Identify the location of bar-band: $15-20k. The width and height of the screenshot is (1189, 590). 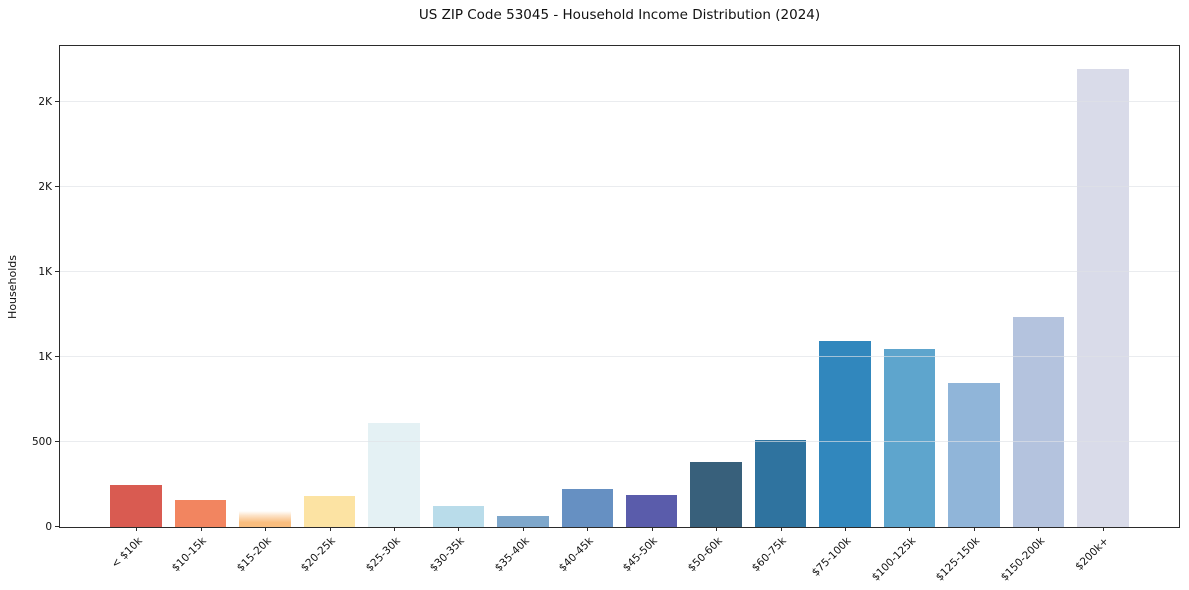
(265, 310).